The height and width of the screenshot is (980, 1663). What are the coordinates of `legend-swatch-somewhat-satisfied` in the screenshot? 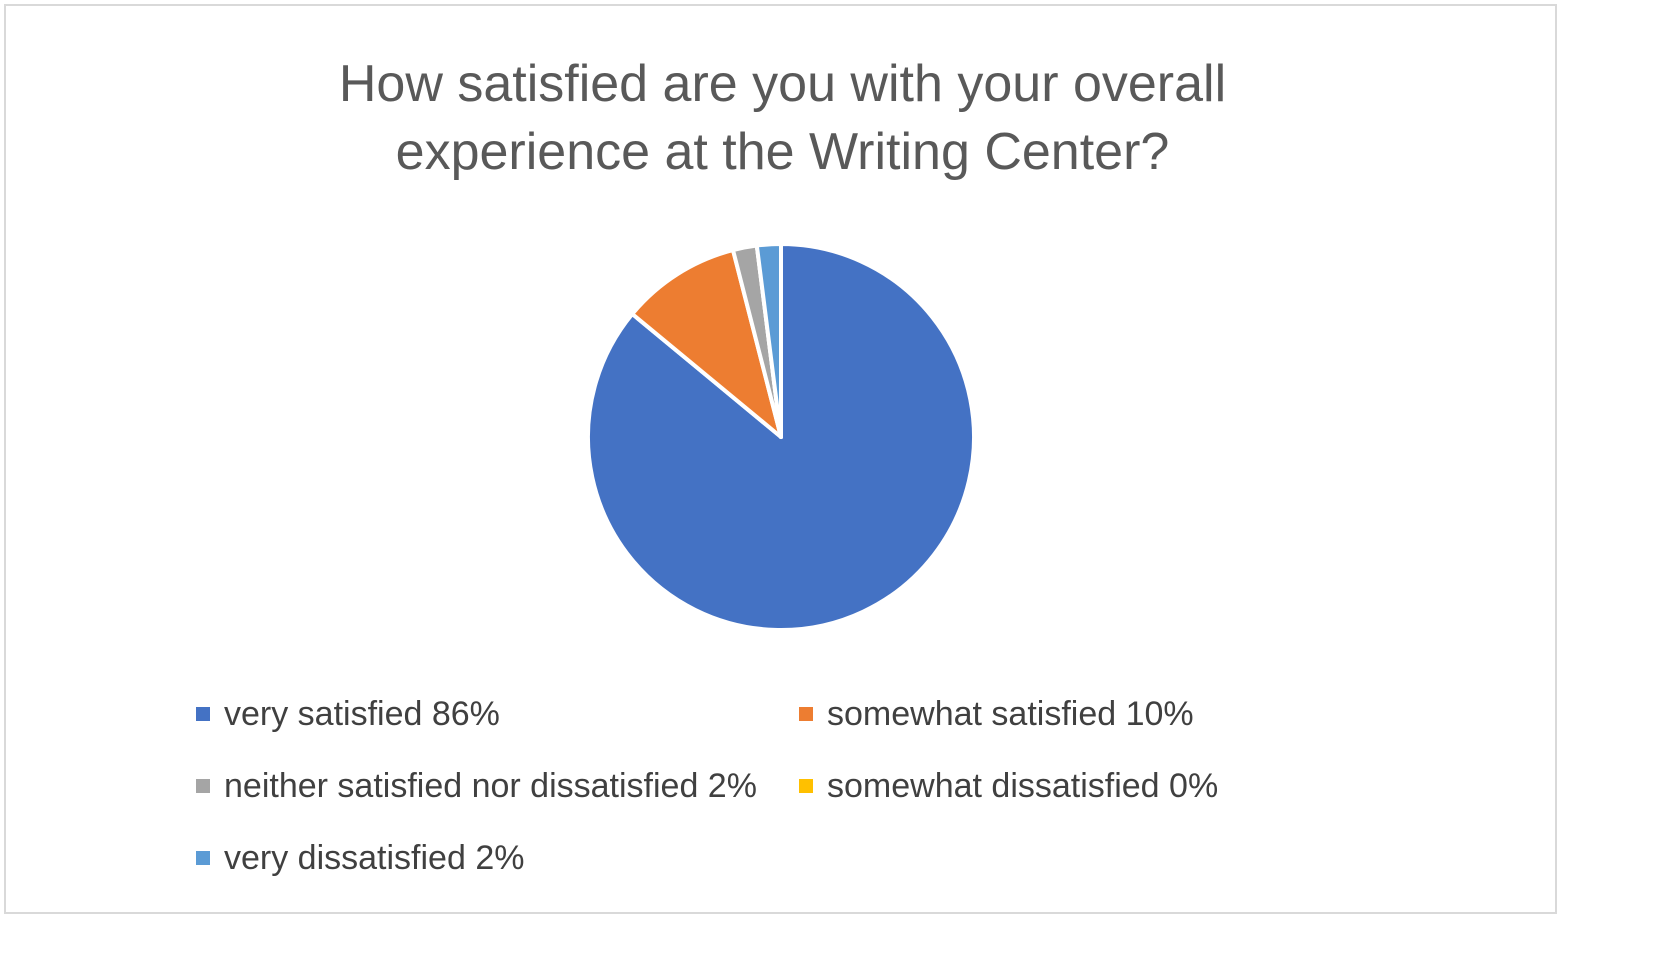 It's located at (806, 714).